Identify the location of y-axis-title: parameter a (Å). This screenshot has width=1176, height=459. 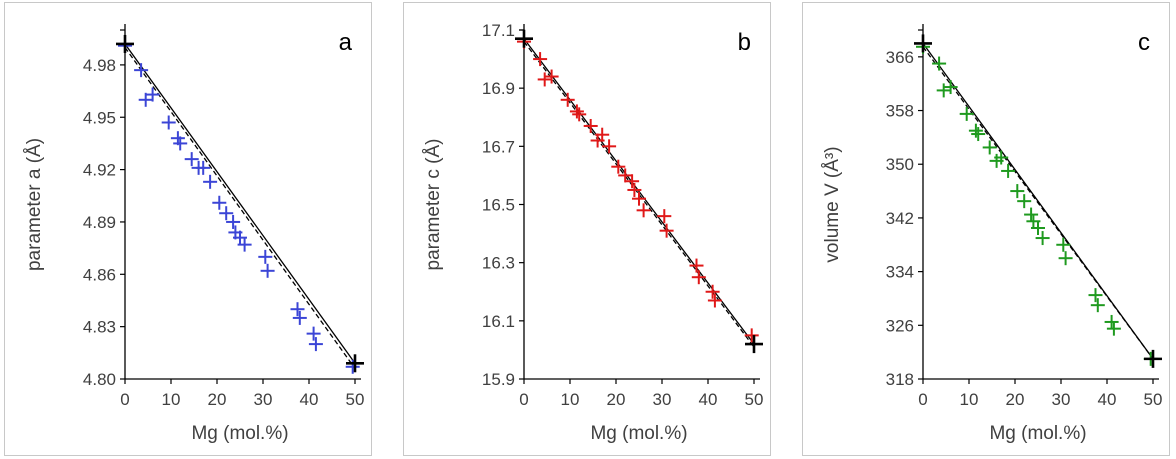
(34, 204).